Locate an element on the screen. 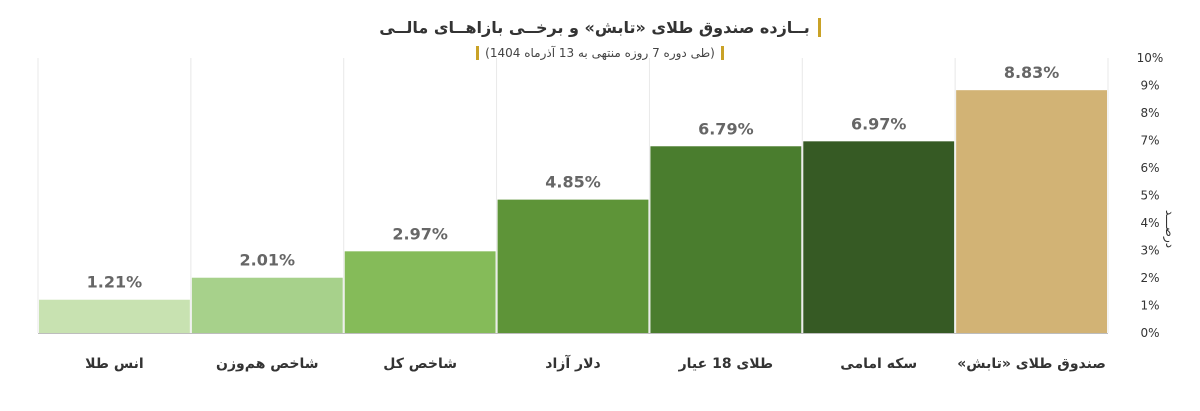 This screenshot has width=1200, height=411. y-tick-label: 8% is located at coordinates (1149, 113).